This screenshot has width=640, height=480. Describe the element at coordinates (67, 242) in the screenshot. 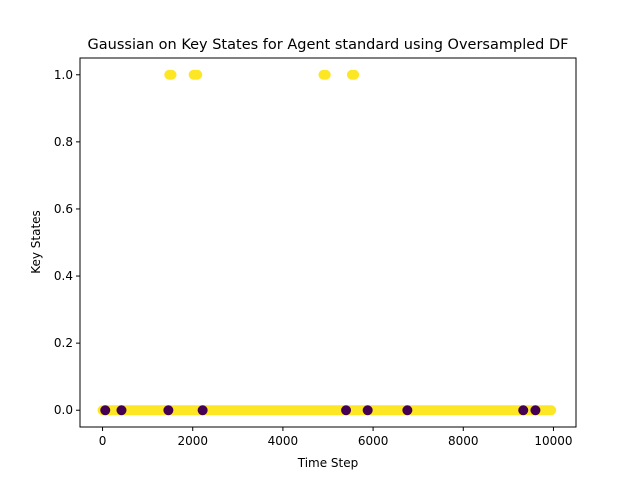

I see `y-axis-ticks: 0.0 0.2 0.4 0.6 0.8 1.0` at that location.